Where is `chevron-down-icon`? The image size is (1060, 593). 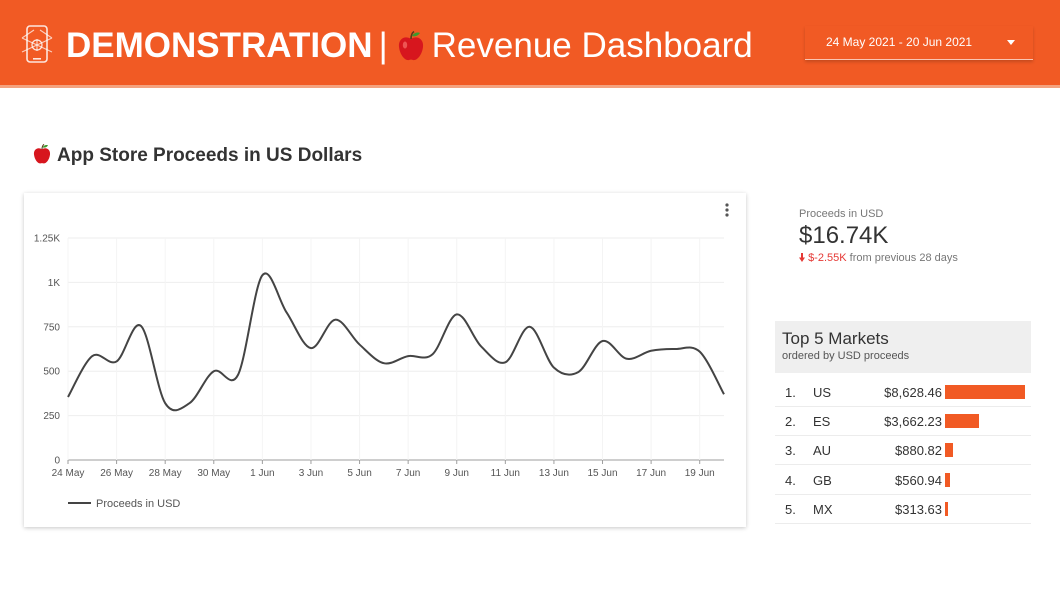
chevron-down-icon is located at coordinates (1011, 42).